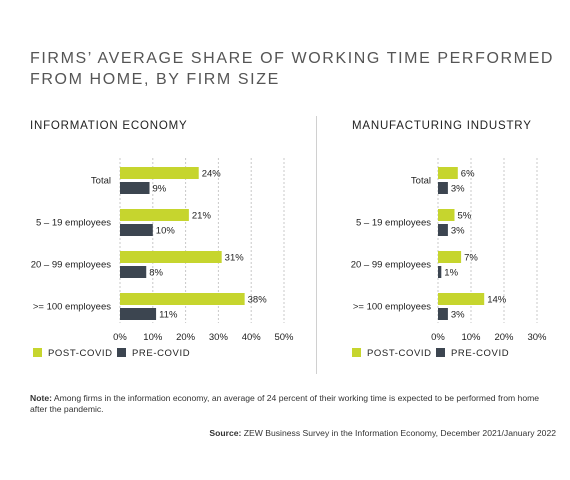 This screenshot has height=480, width=570. Describe the element at coordinates (284, 337) in the screenshot. I see `info-x-tick-label-5: 50%` at that location.